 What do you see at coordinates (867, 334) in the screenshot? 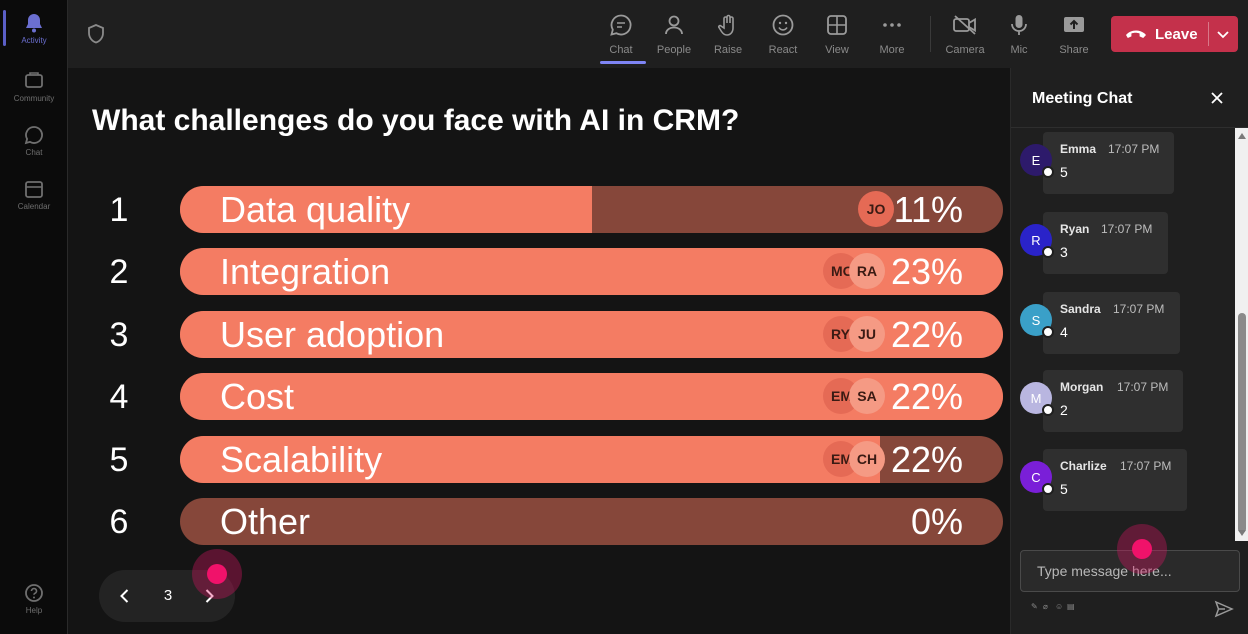
I see `voter-avatar: JU` at bounding box center [867, 334].